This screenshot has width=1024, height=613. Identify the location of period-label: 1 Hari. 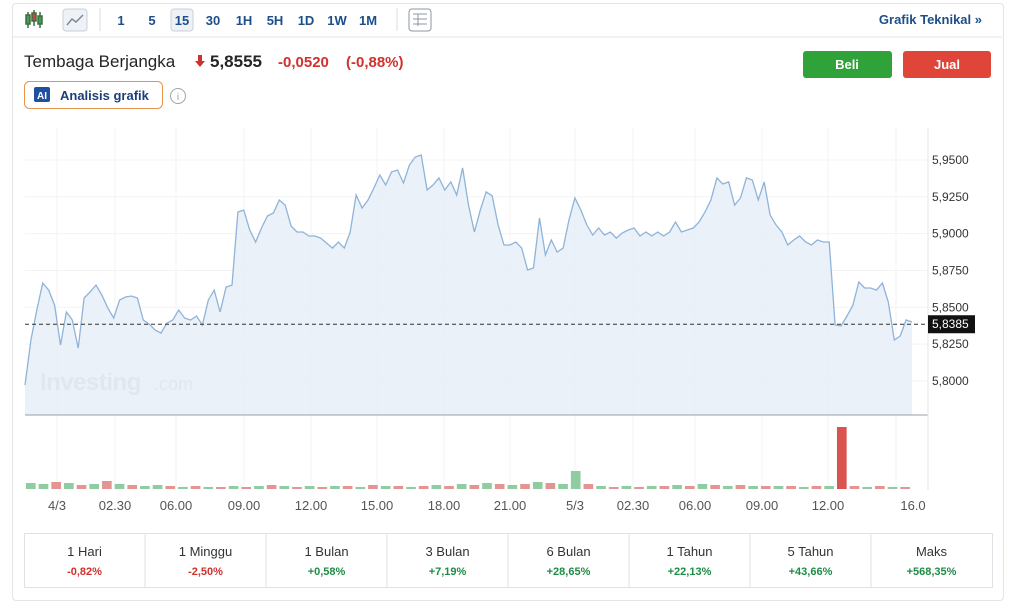
(84, 551).